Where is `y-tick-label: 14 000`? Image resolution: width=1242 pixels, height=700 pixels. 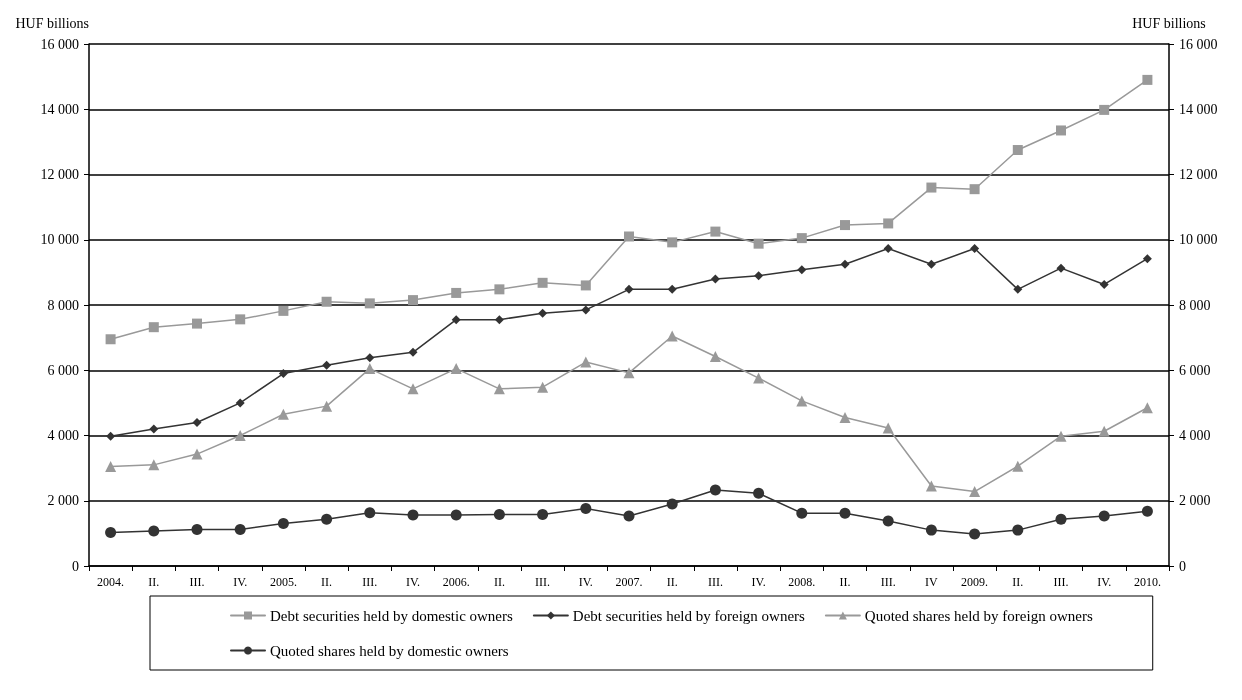 y-tick-label: 14 000 is located at coordinates (59, 109).